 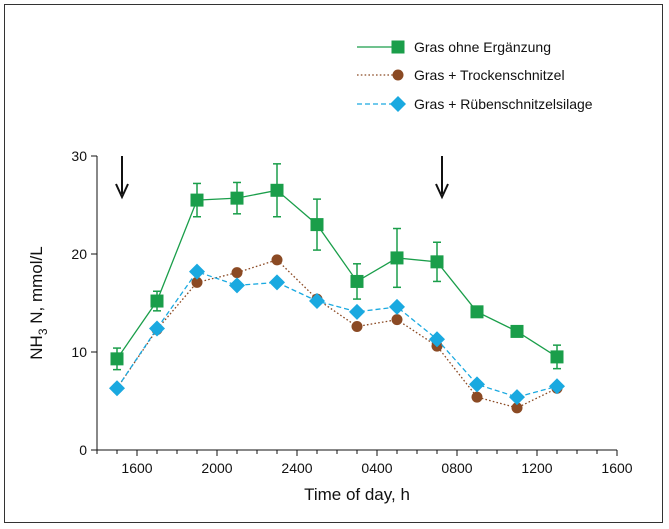 I want to click on x-tick-label: 0400, so click(x=376, y=468).